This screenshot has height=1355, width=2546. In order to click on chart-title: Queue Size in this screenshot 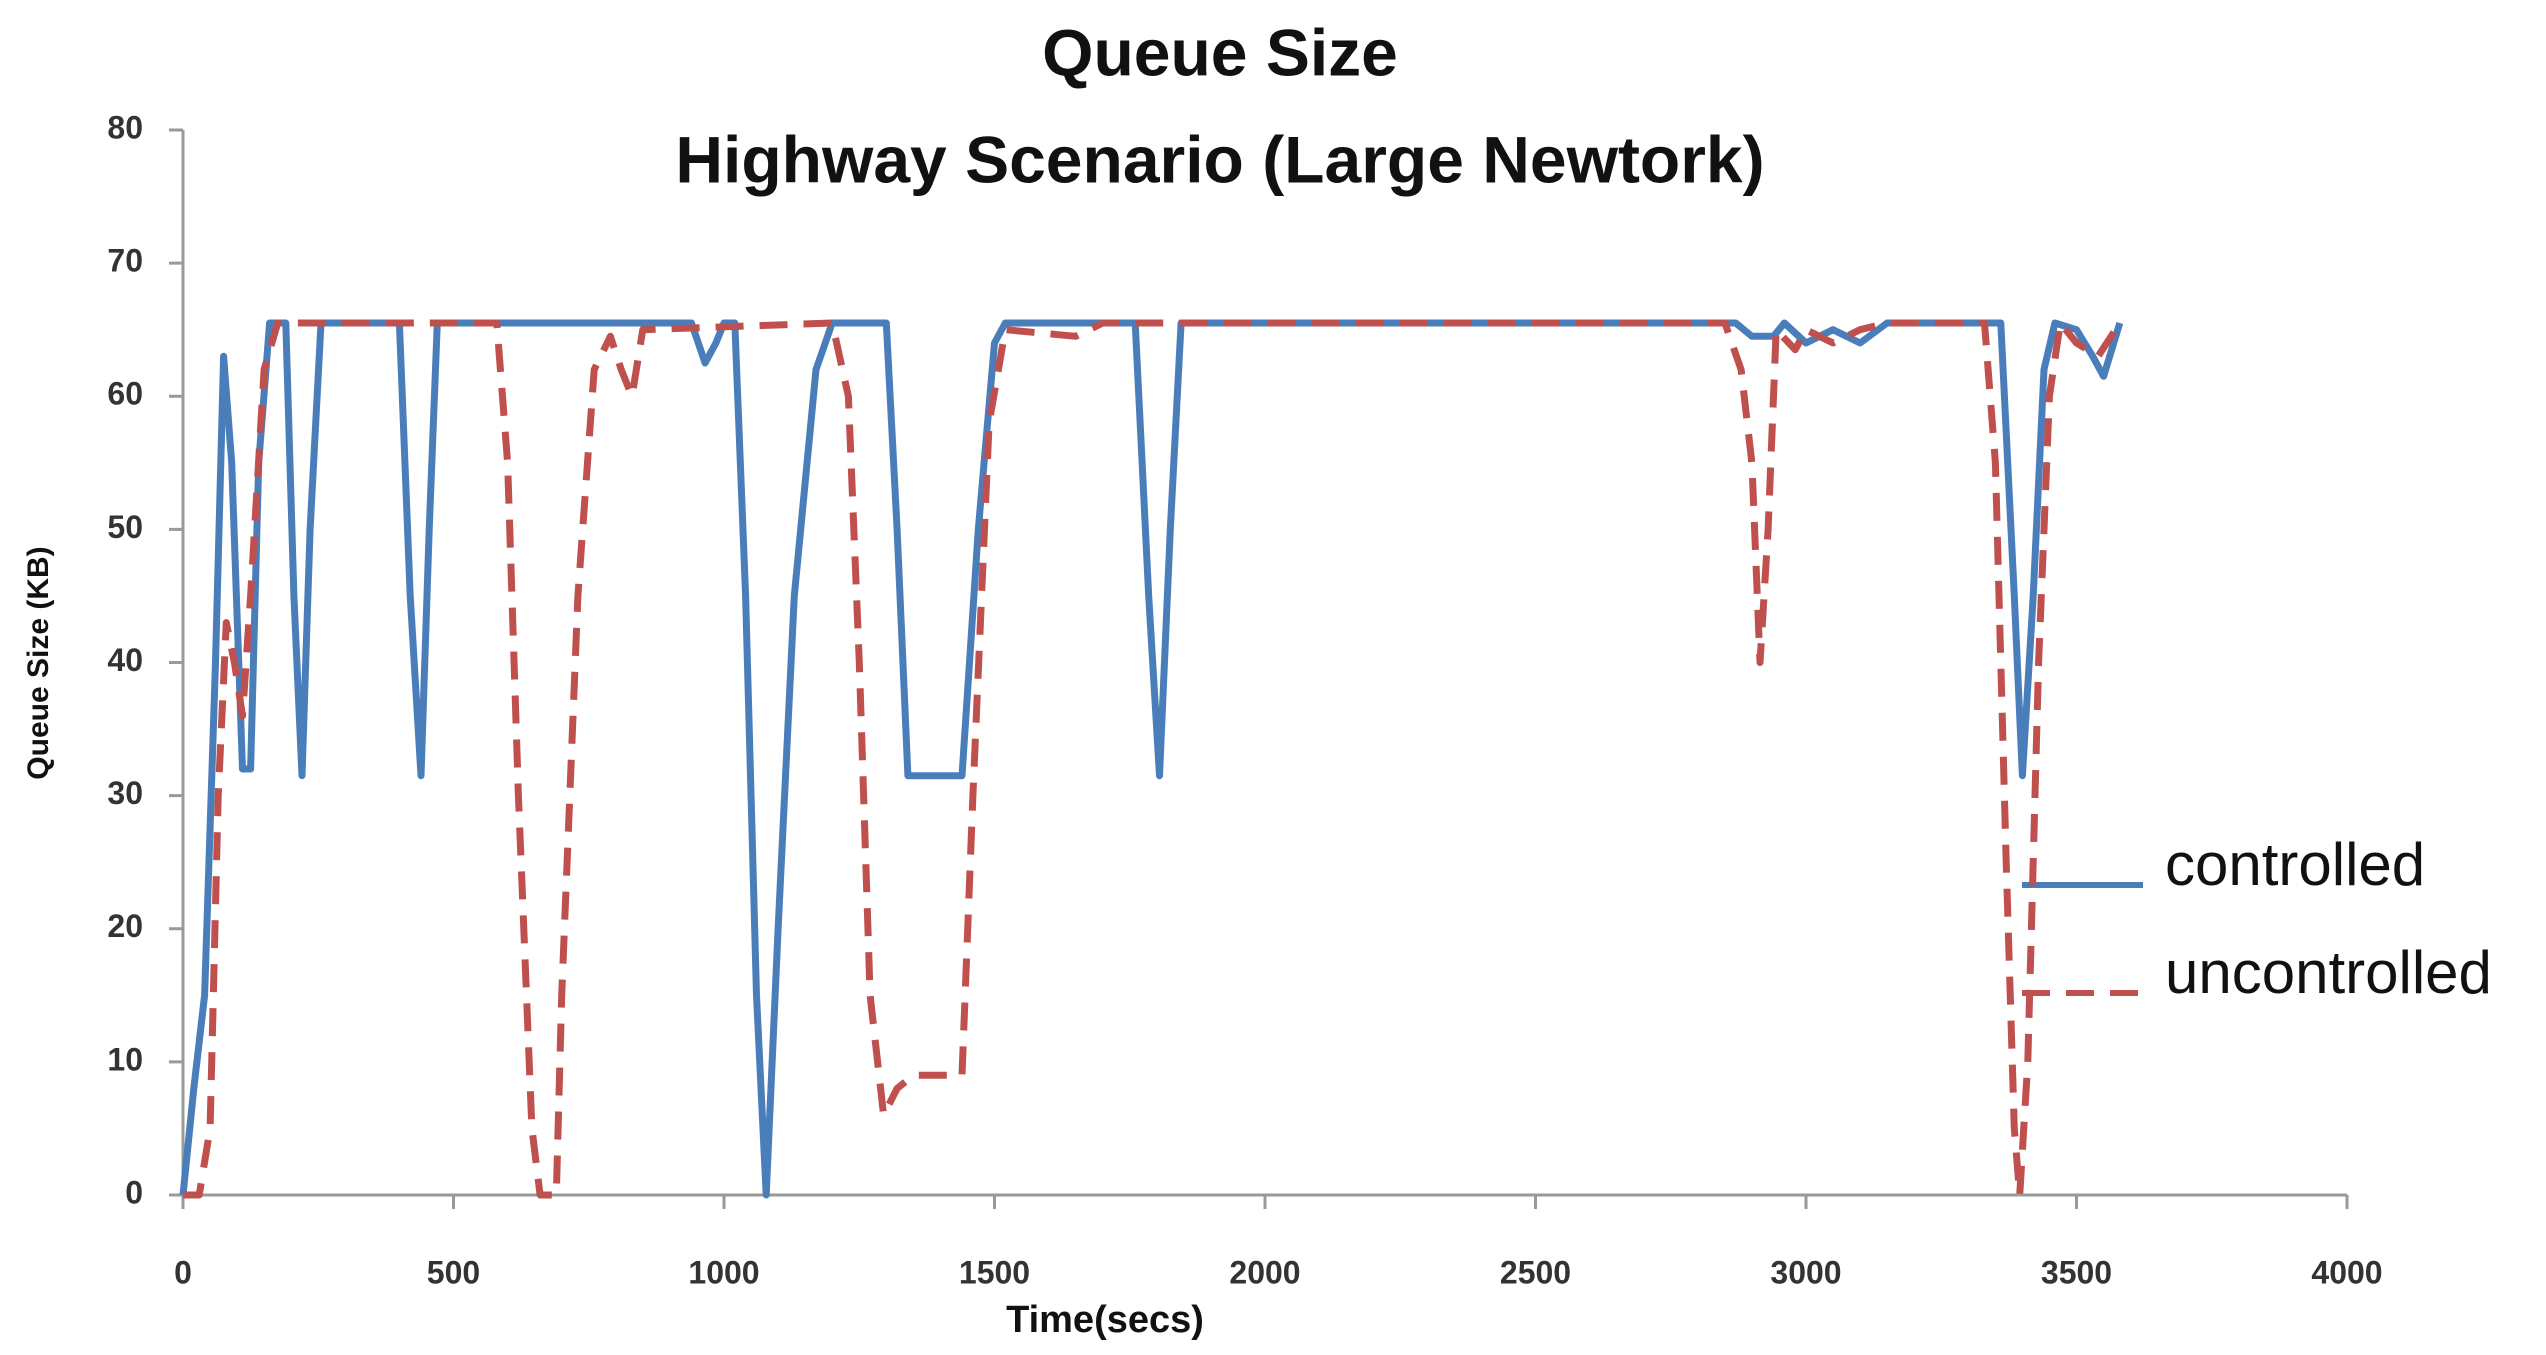, I will do `click(1220, 52)`.